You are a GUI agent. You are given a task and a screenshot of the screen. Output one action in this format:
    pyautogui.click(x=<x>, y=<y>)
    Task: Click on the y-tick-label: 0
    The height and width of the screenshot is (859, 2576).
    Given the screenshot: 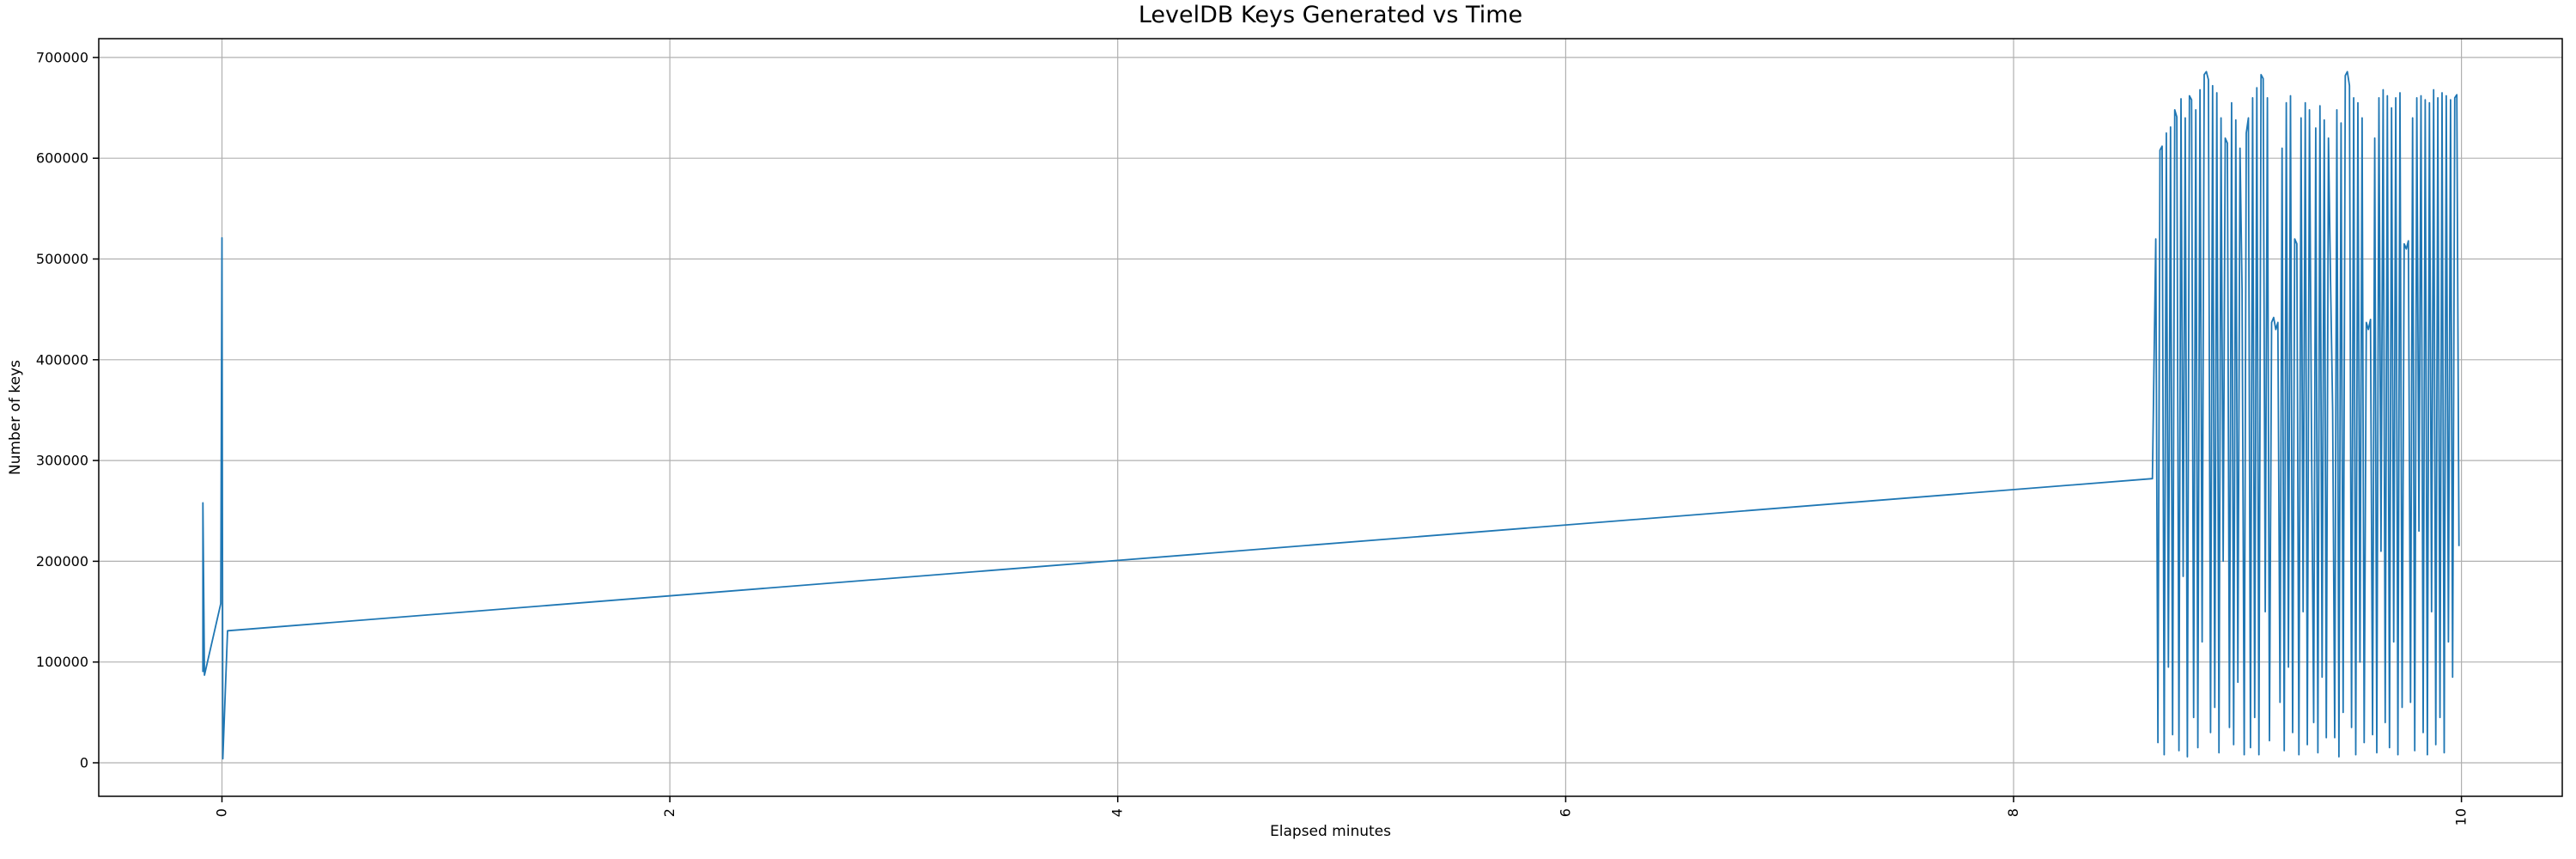 What is the action you would take?
    pyautogui.click(x=84, y=763)
    